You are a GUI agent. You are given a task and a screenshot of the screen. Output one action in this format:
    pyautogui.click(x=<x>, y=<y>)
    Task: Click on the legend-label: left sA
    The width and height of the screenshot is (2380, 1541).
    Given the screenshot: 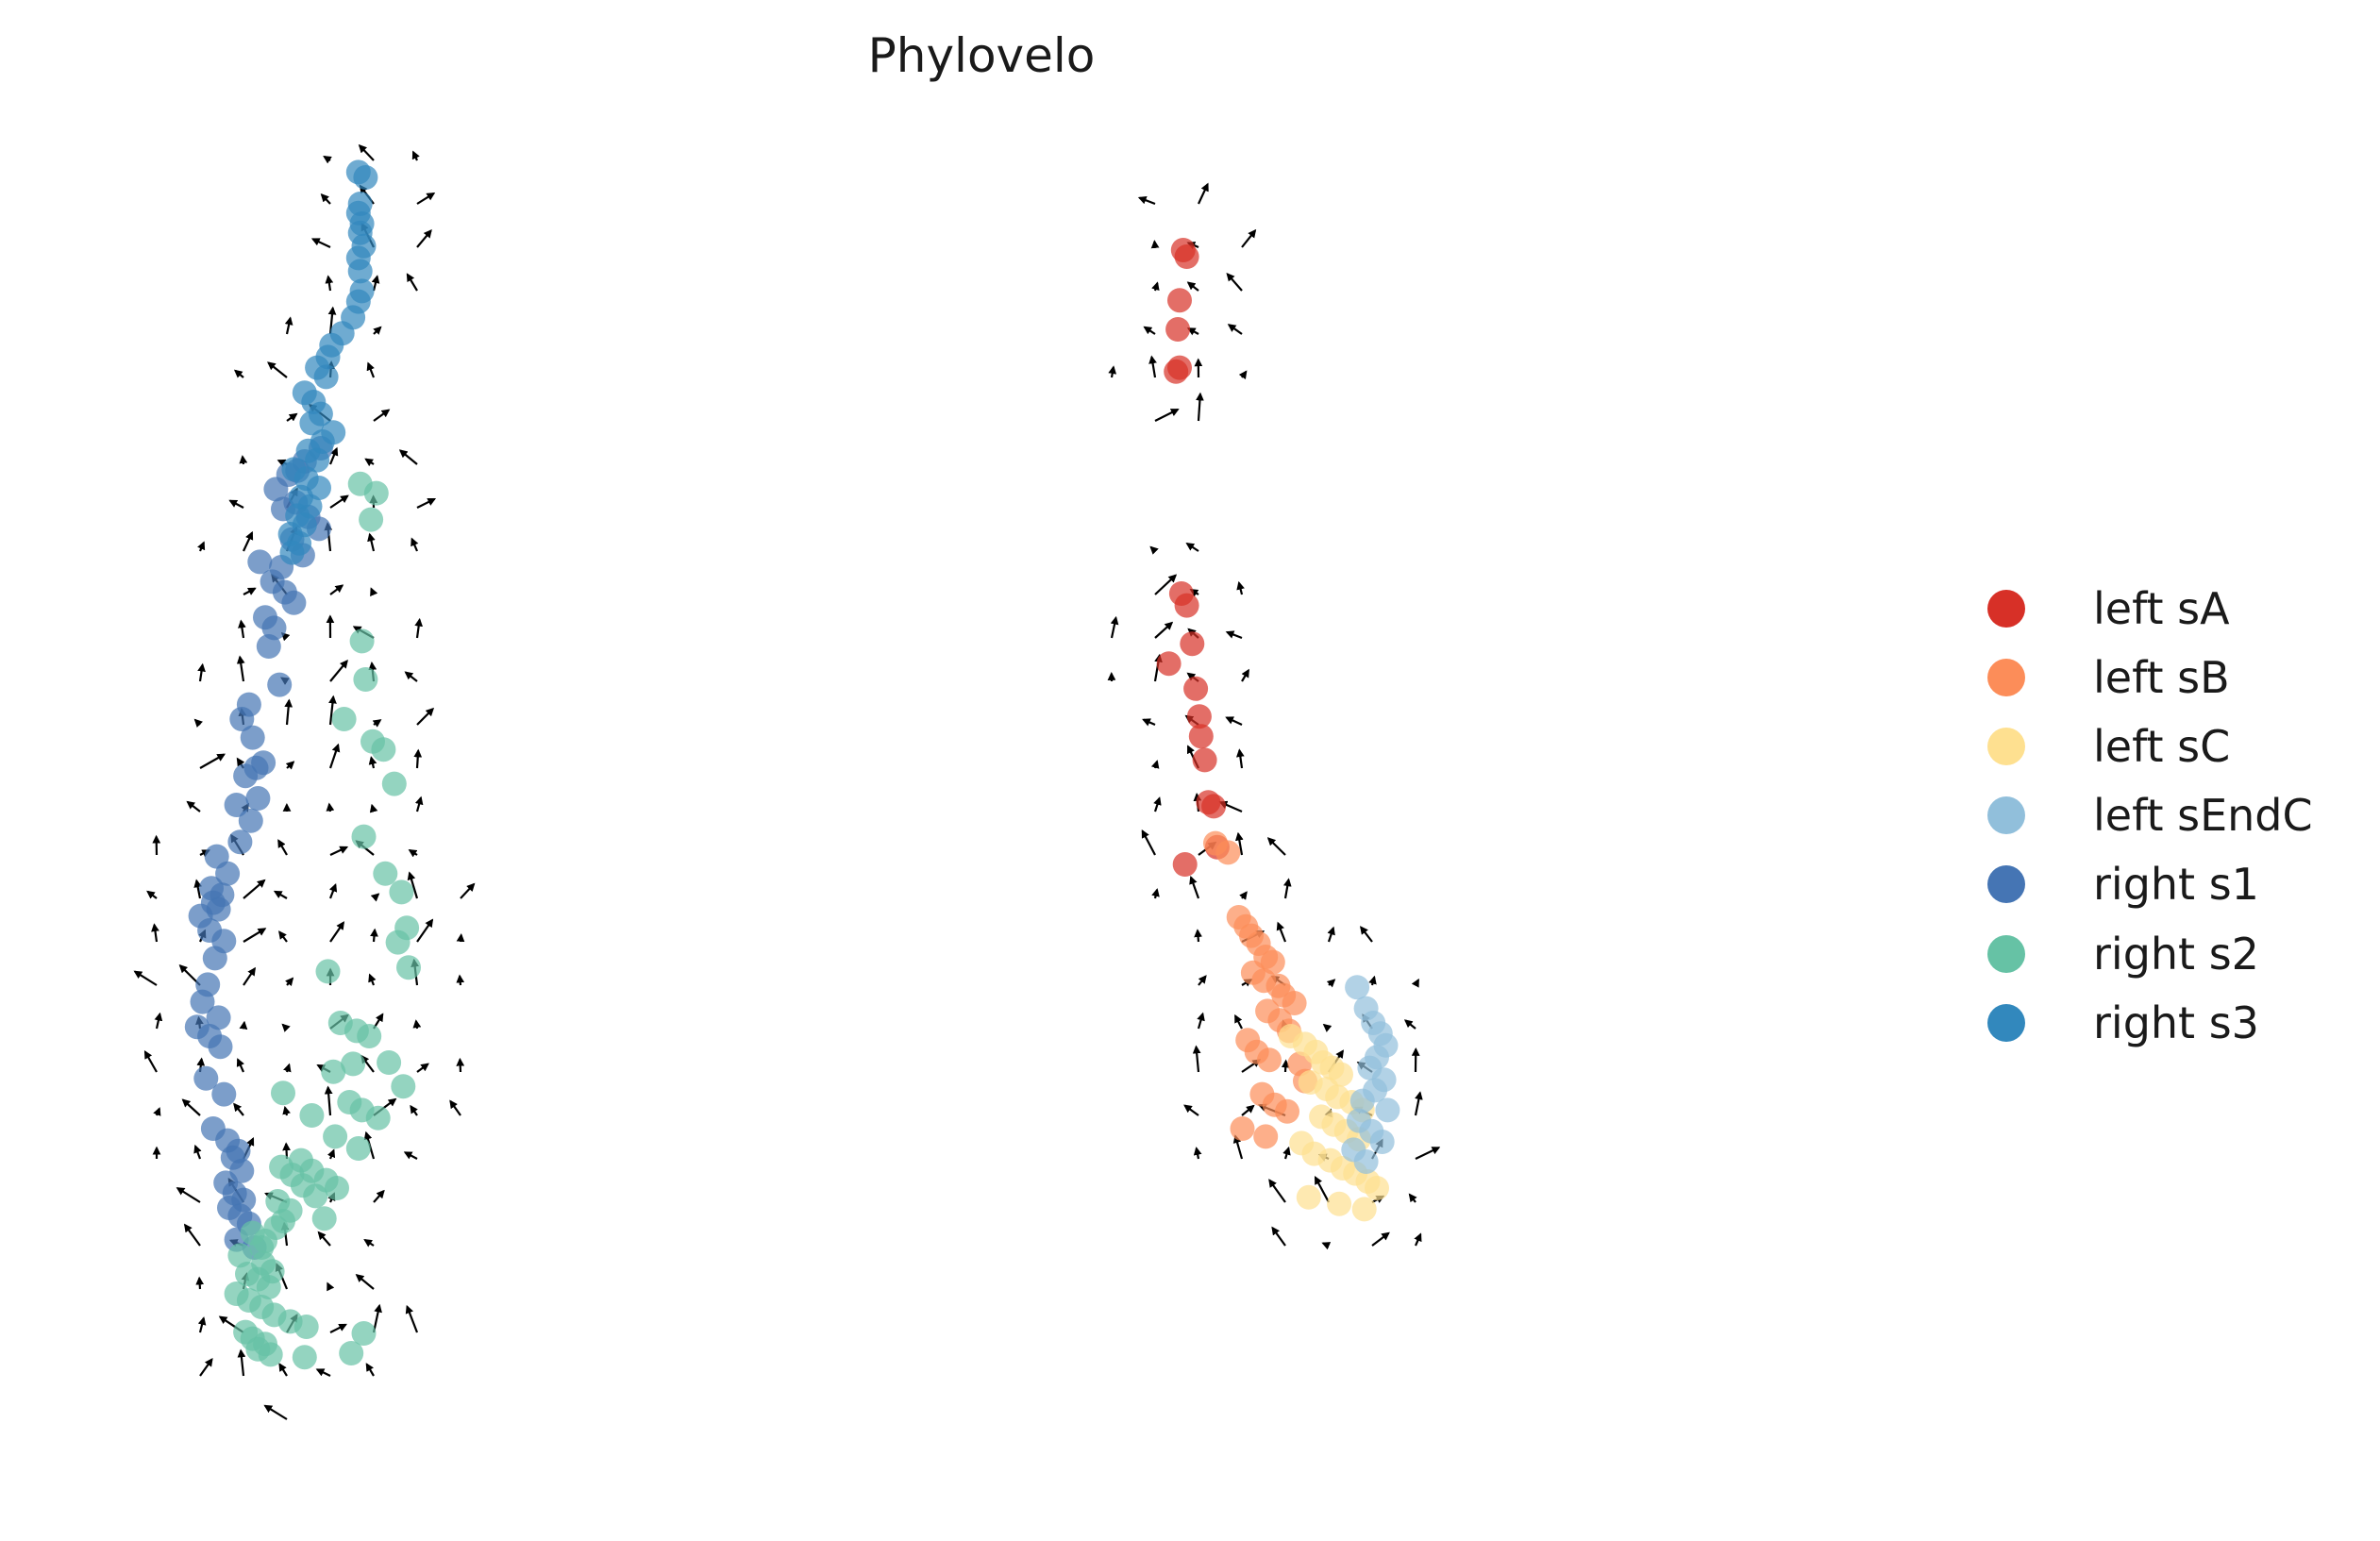 What is the action you would take?
    pyautogui.click(x=2161, y=608)
    